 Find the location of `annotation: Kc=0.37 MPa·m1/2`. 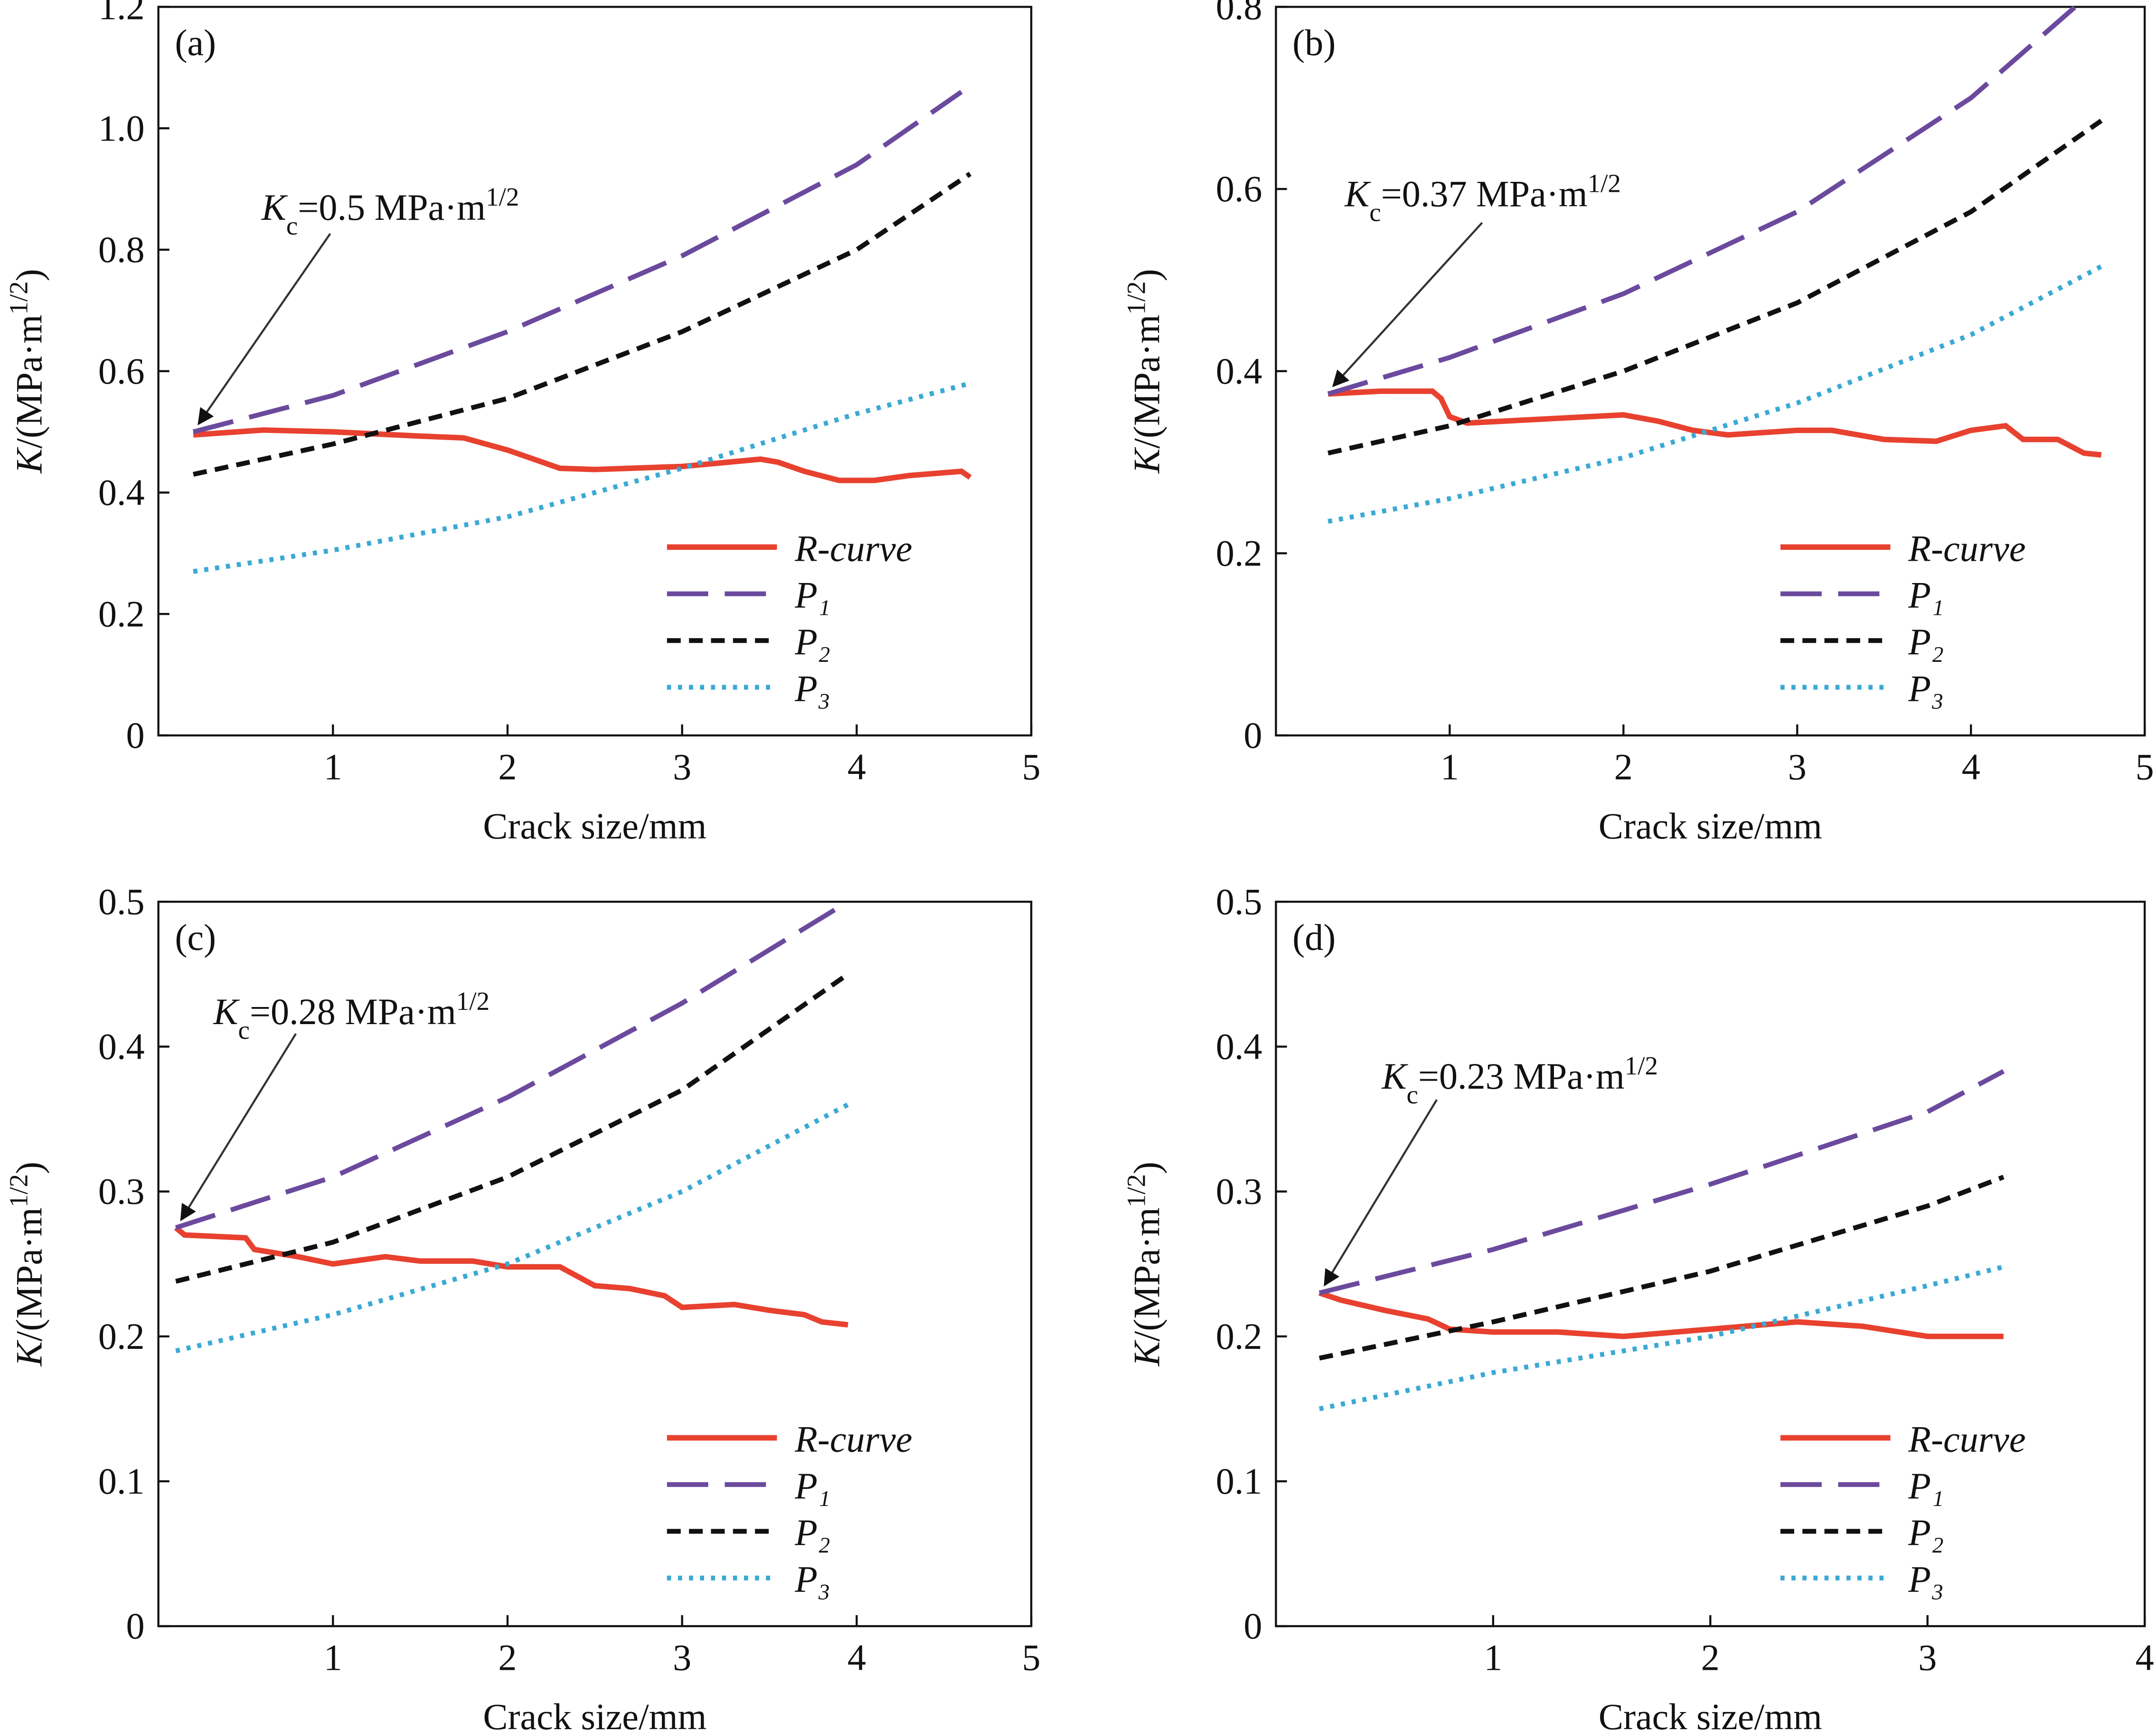

annotation: Kc=0.37 MPa·m1/2 is located at coordinates (1482, 197).